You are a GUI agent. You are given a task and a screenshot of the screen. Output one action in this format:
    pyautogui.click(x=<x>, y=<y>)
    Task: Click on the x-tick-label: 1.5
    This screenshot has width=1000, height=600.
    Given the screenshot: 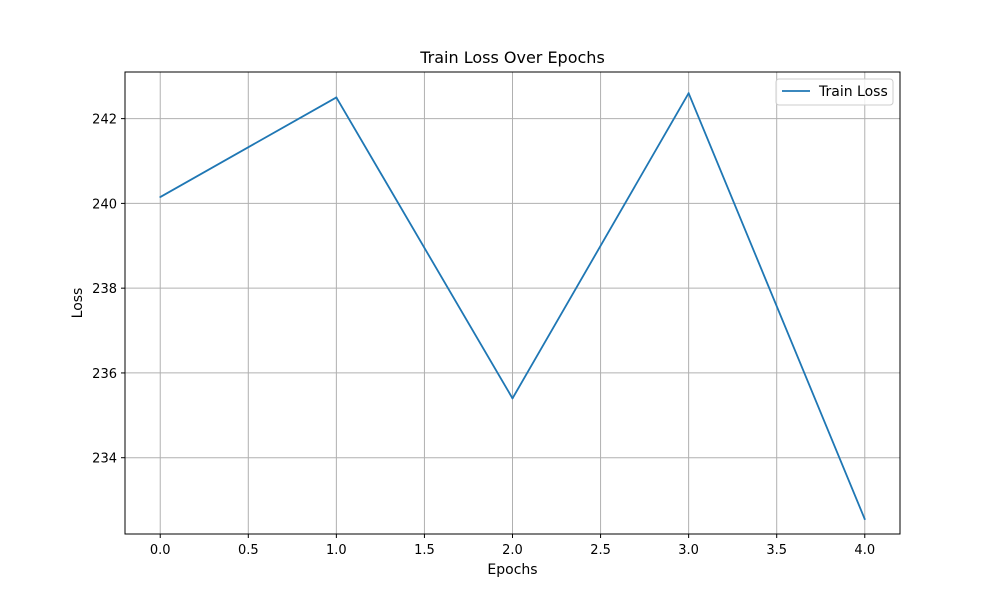 What is the action you would take?
    pyautogui.click(x=424, y=550)
    